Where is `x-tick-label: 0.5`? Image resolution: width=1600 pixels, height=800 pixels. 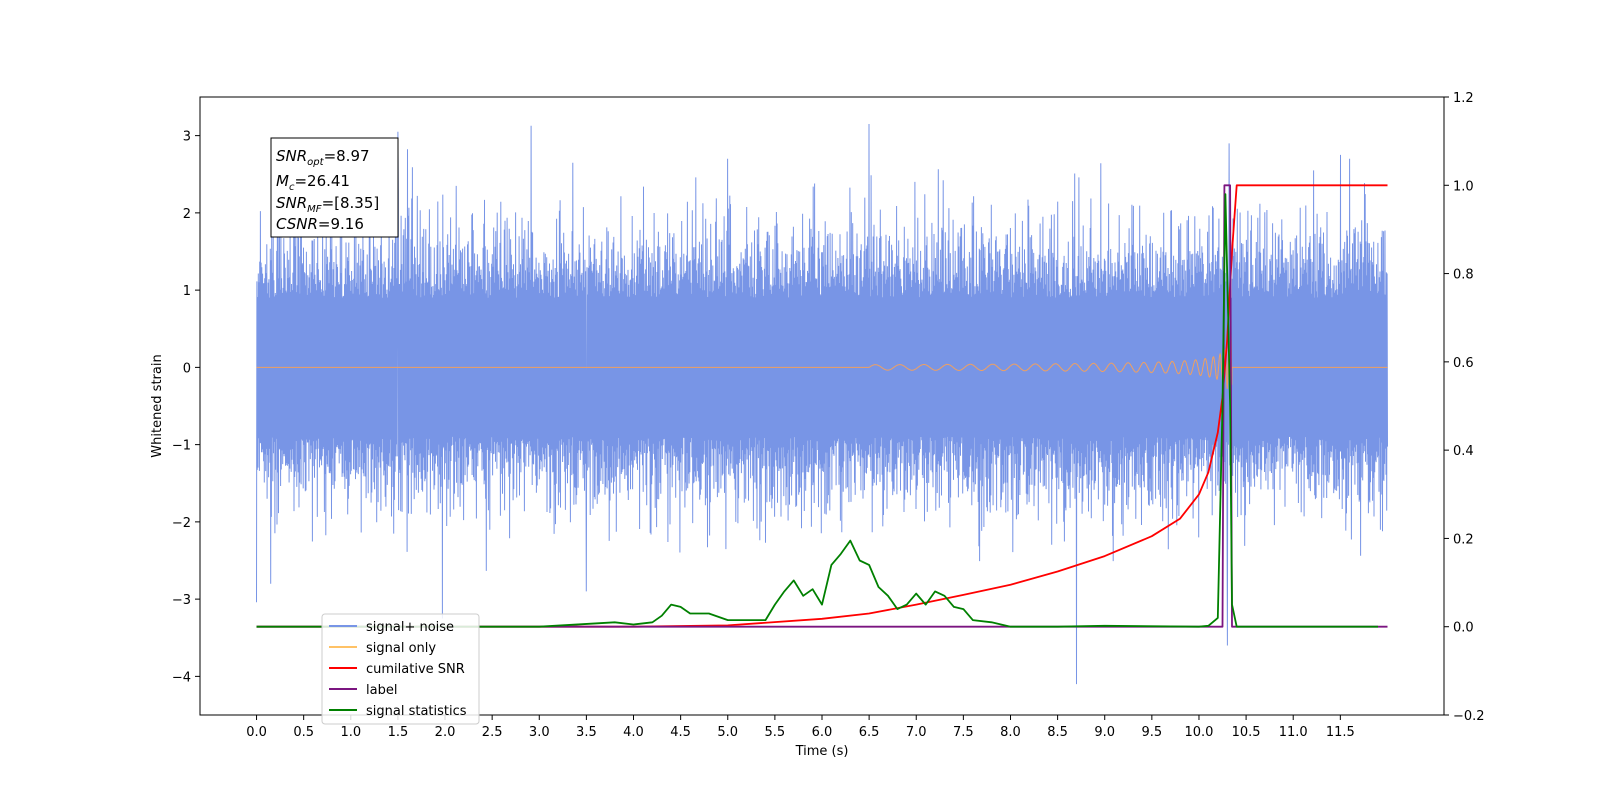 x-tick-label: 0.5 is located at coordinates (303, 732).